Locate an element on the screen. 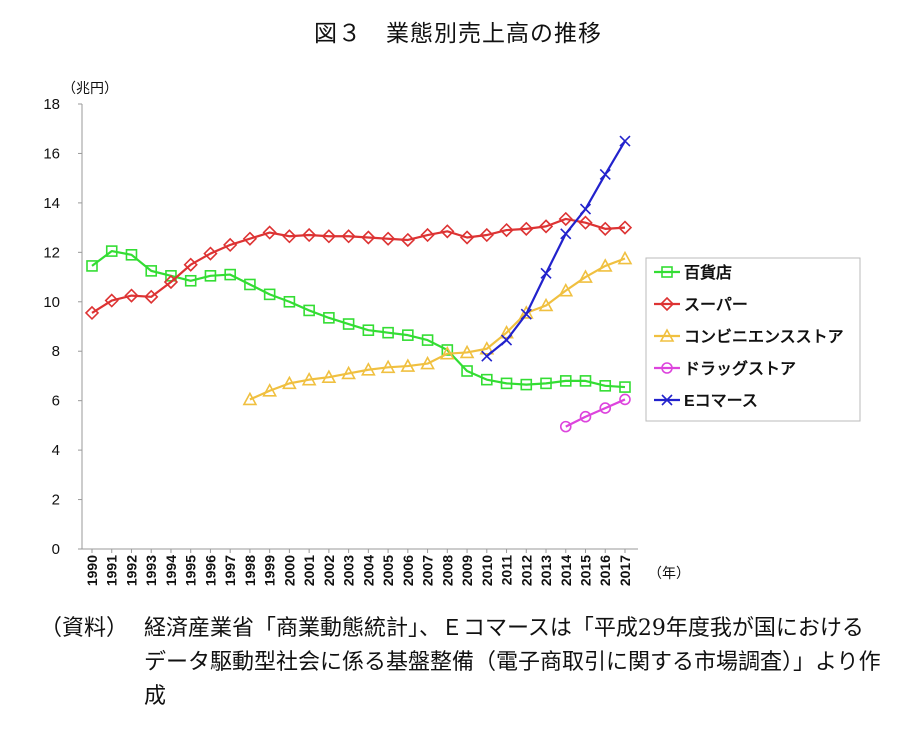  x-tick-label: 2011 is located at coordinates (507, 570).